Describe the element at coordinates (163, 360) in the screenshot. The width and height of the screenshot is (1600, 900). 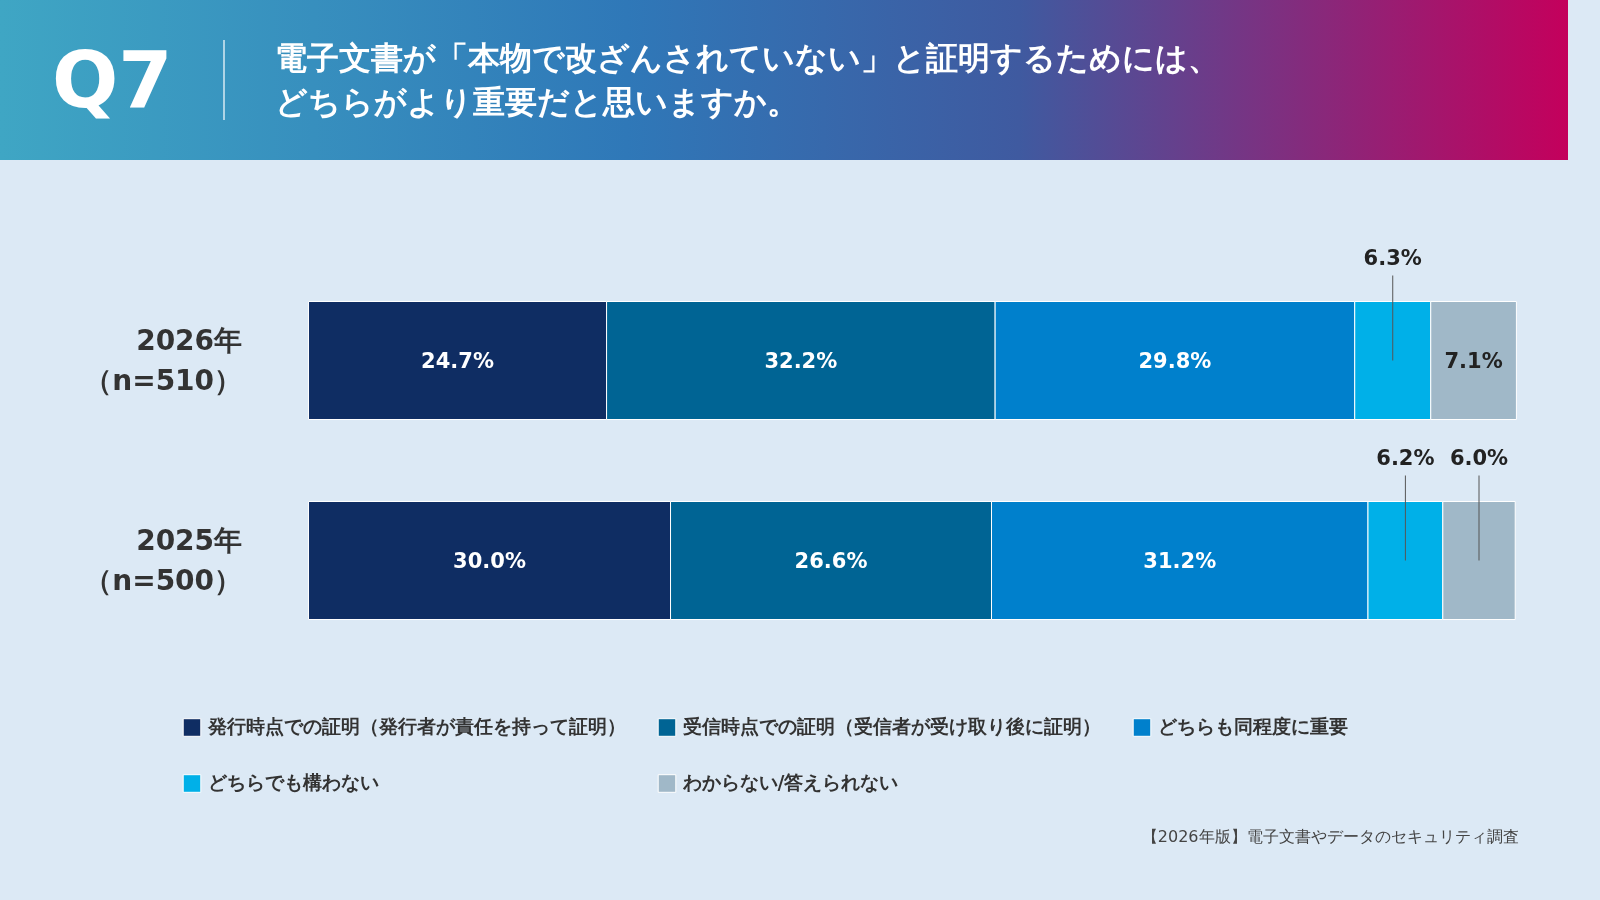
I see `y-tick-label: 2026年（n=510）` at that location.